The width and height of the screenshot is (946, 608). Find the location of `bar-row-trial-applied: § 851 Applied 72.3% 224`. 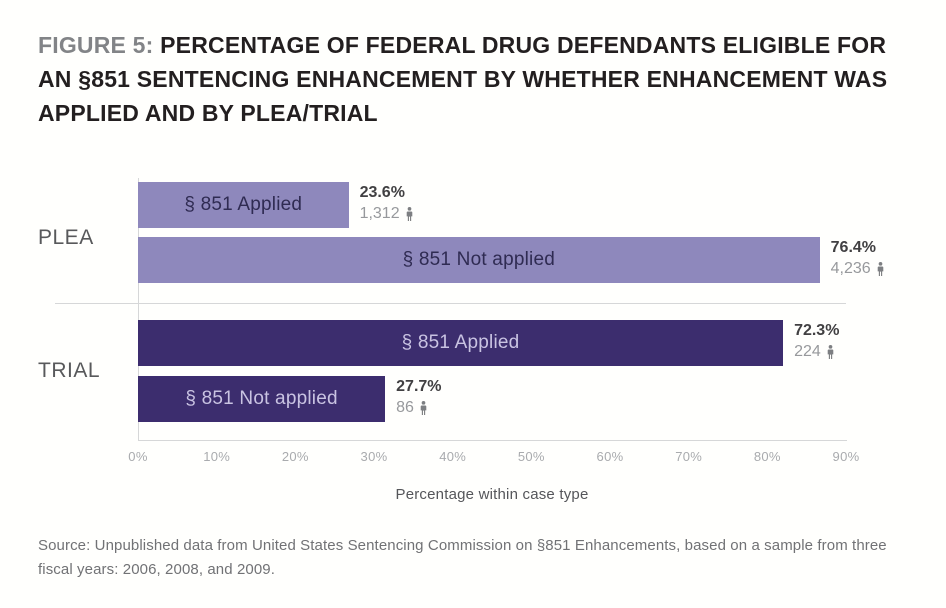

bar-row-trial-applied: § 851 Applied 72.3% 224 is located at coordinates (539, 343).